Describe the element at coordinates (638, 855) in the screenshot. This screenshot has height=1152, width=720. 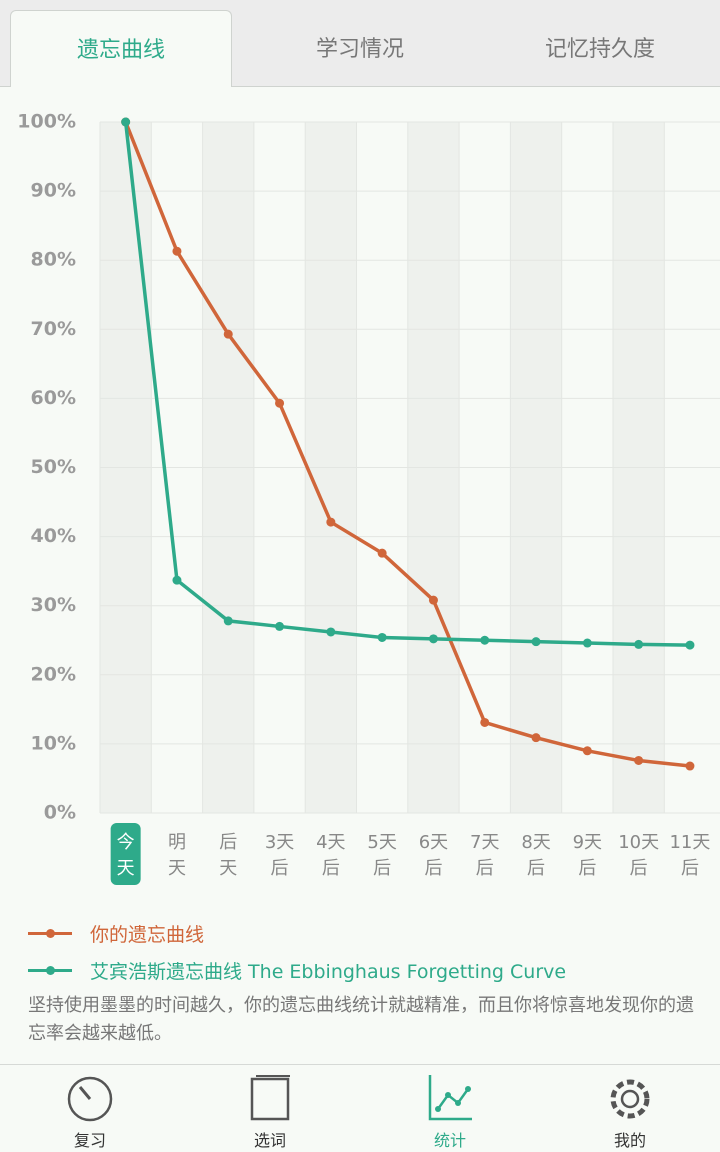
I see `x-tick-label: 10天后` at that location.